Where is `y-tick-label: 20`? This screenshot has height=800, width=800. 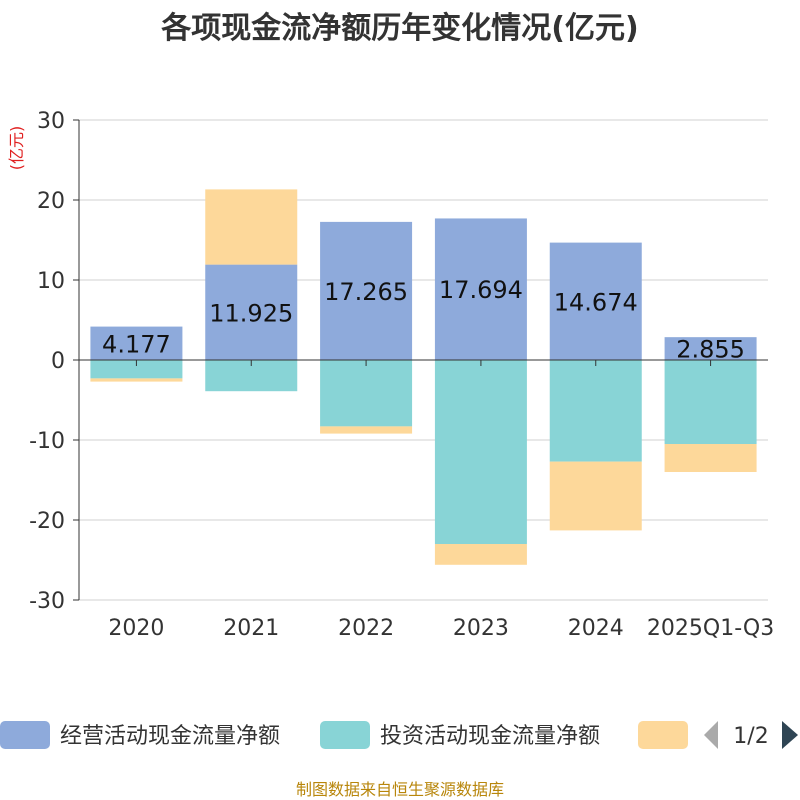
y-tick-label: 20 is located at coordinates (51, 201).